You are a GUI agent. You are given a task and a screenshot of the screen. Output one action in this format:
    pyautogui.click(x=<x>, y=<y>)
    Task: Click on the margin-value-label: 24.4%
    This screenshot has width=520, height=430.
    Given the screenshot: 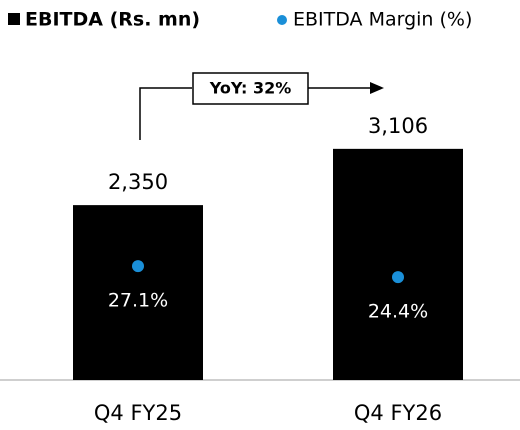 What is the action you would take?
    pyautogui.click(x=398, y=312)
    